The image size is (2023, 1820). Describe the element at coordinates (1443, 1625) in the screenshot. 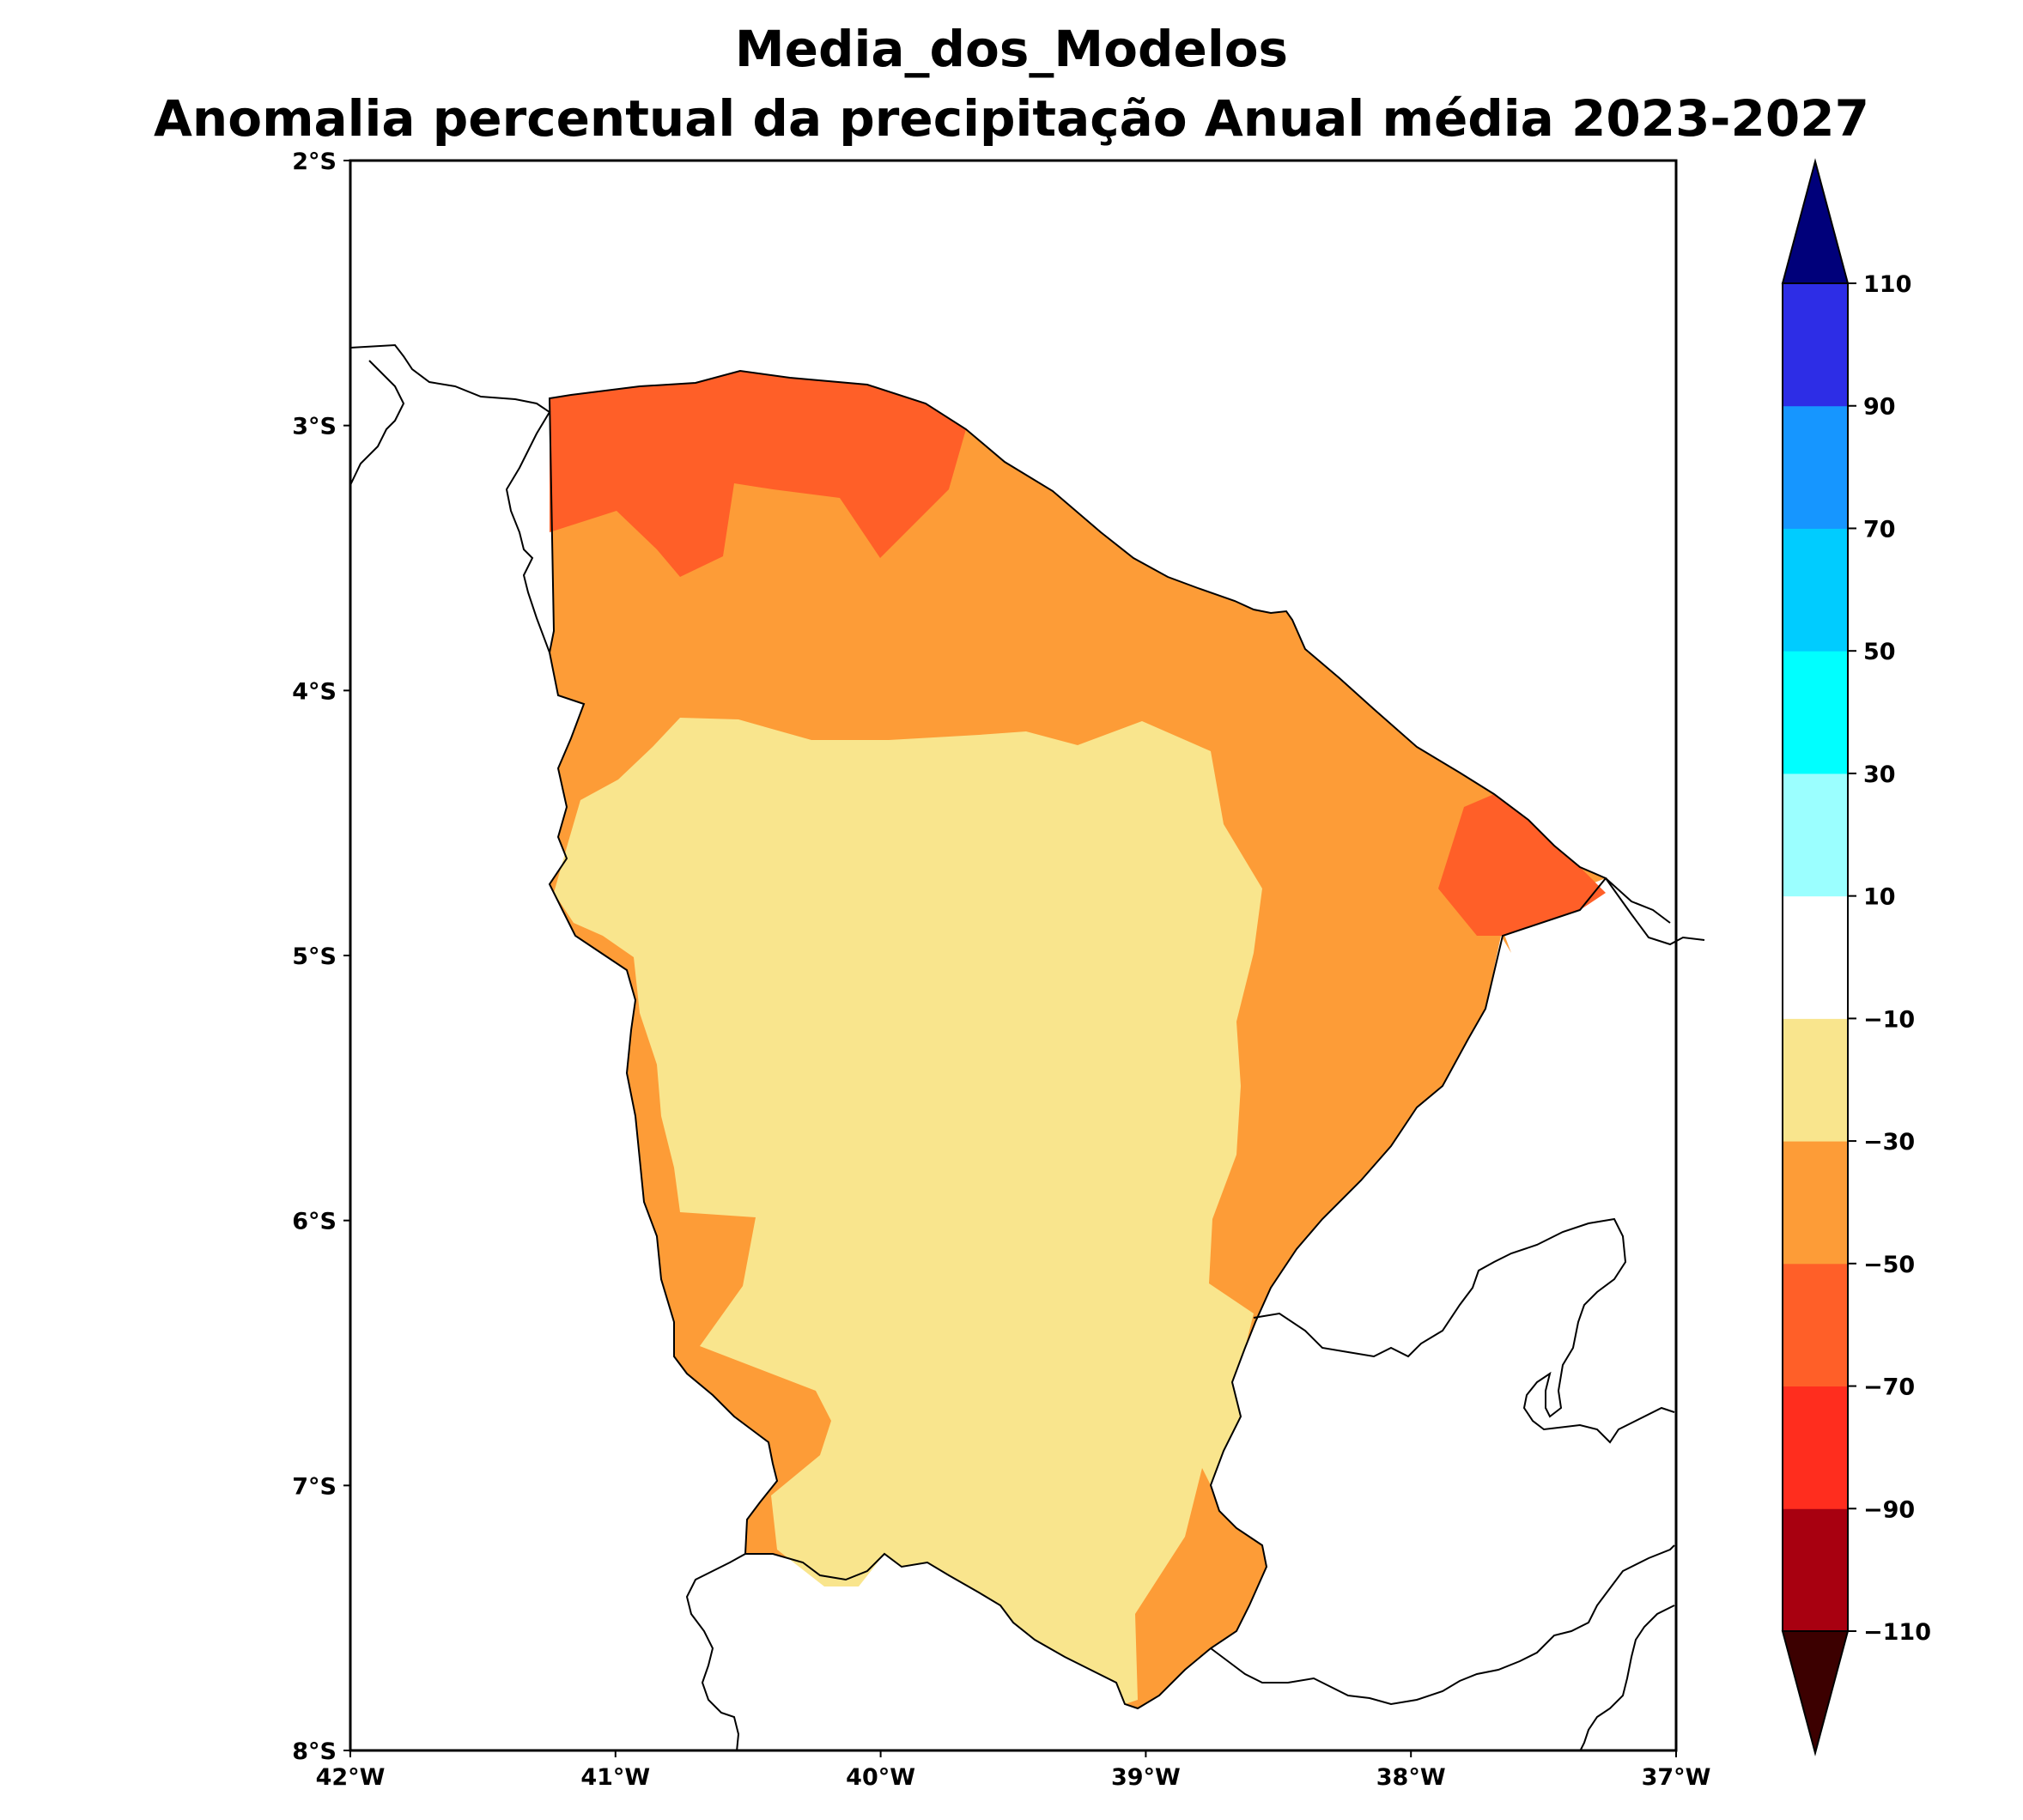

I see `border-pe-south` at that location.